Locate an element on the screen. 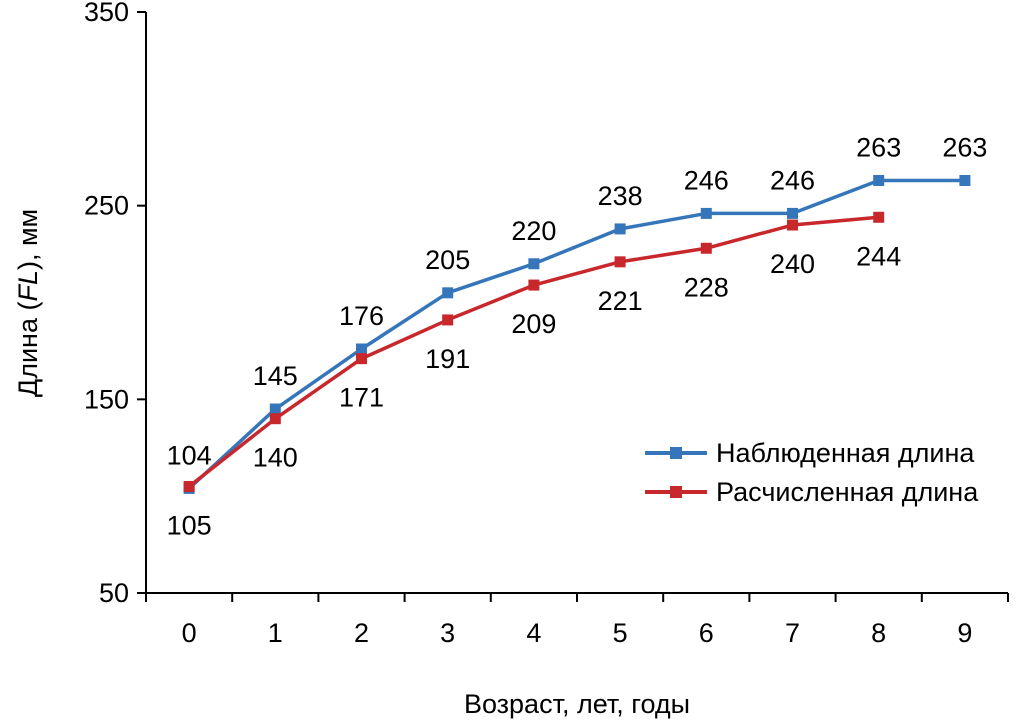  x-tick-label: 5 is located at coordinates (620, 633).